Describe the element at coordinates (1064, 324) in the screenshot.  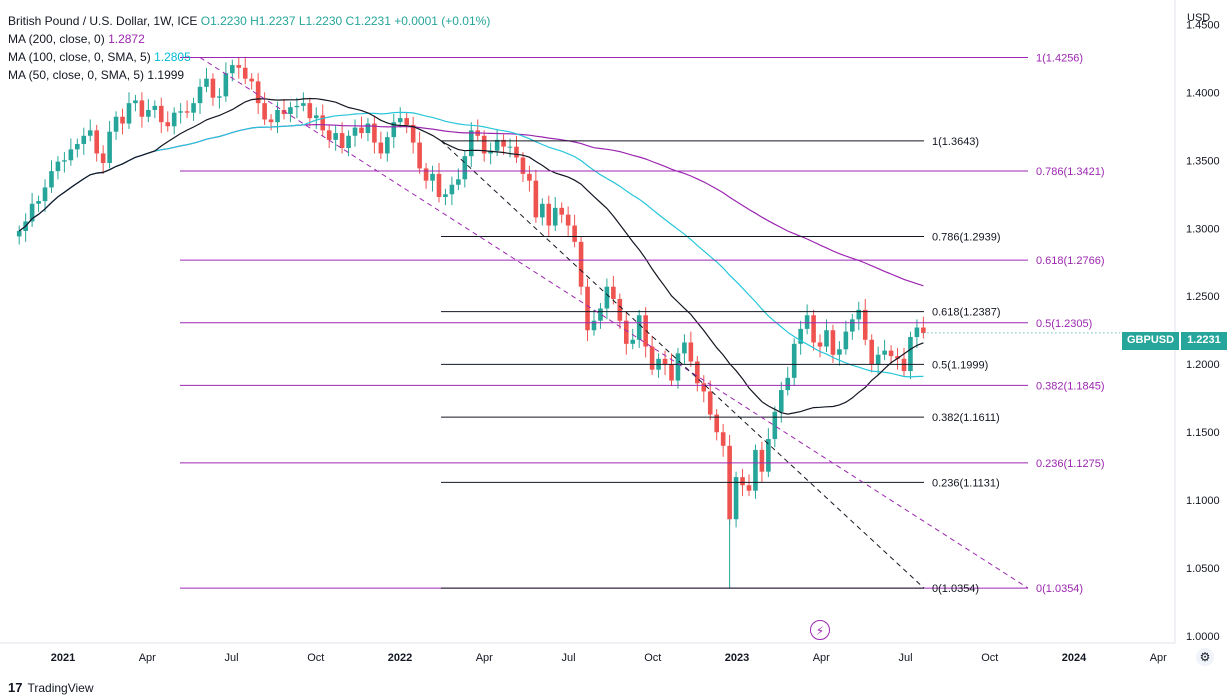
I see `fib-purple-label: 0.5(1.2305)` at that location.